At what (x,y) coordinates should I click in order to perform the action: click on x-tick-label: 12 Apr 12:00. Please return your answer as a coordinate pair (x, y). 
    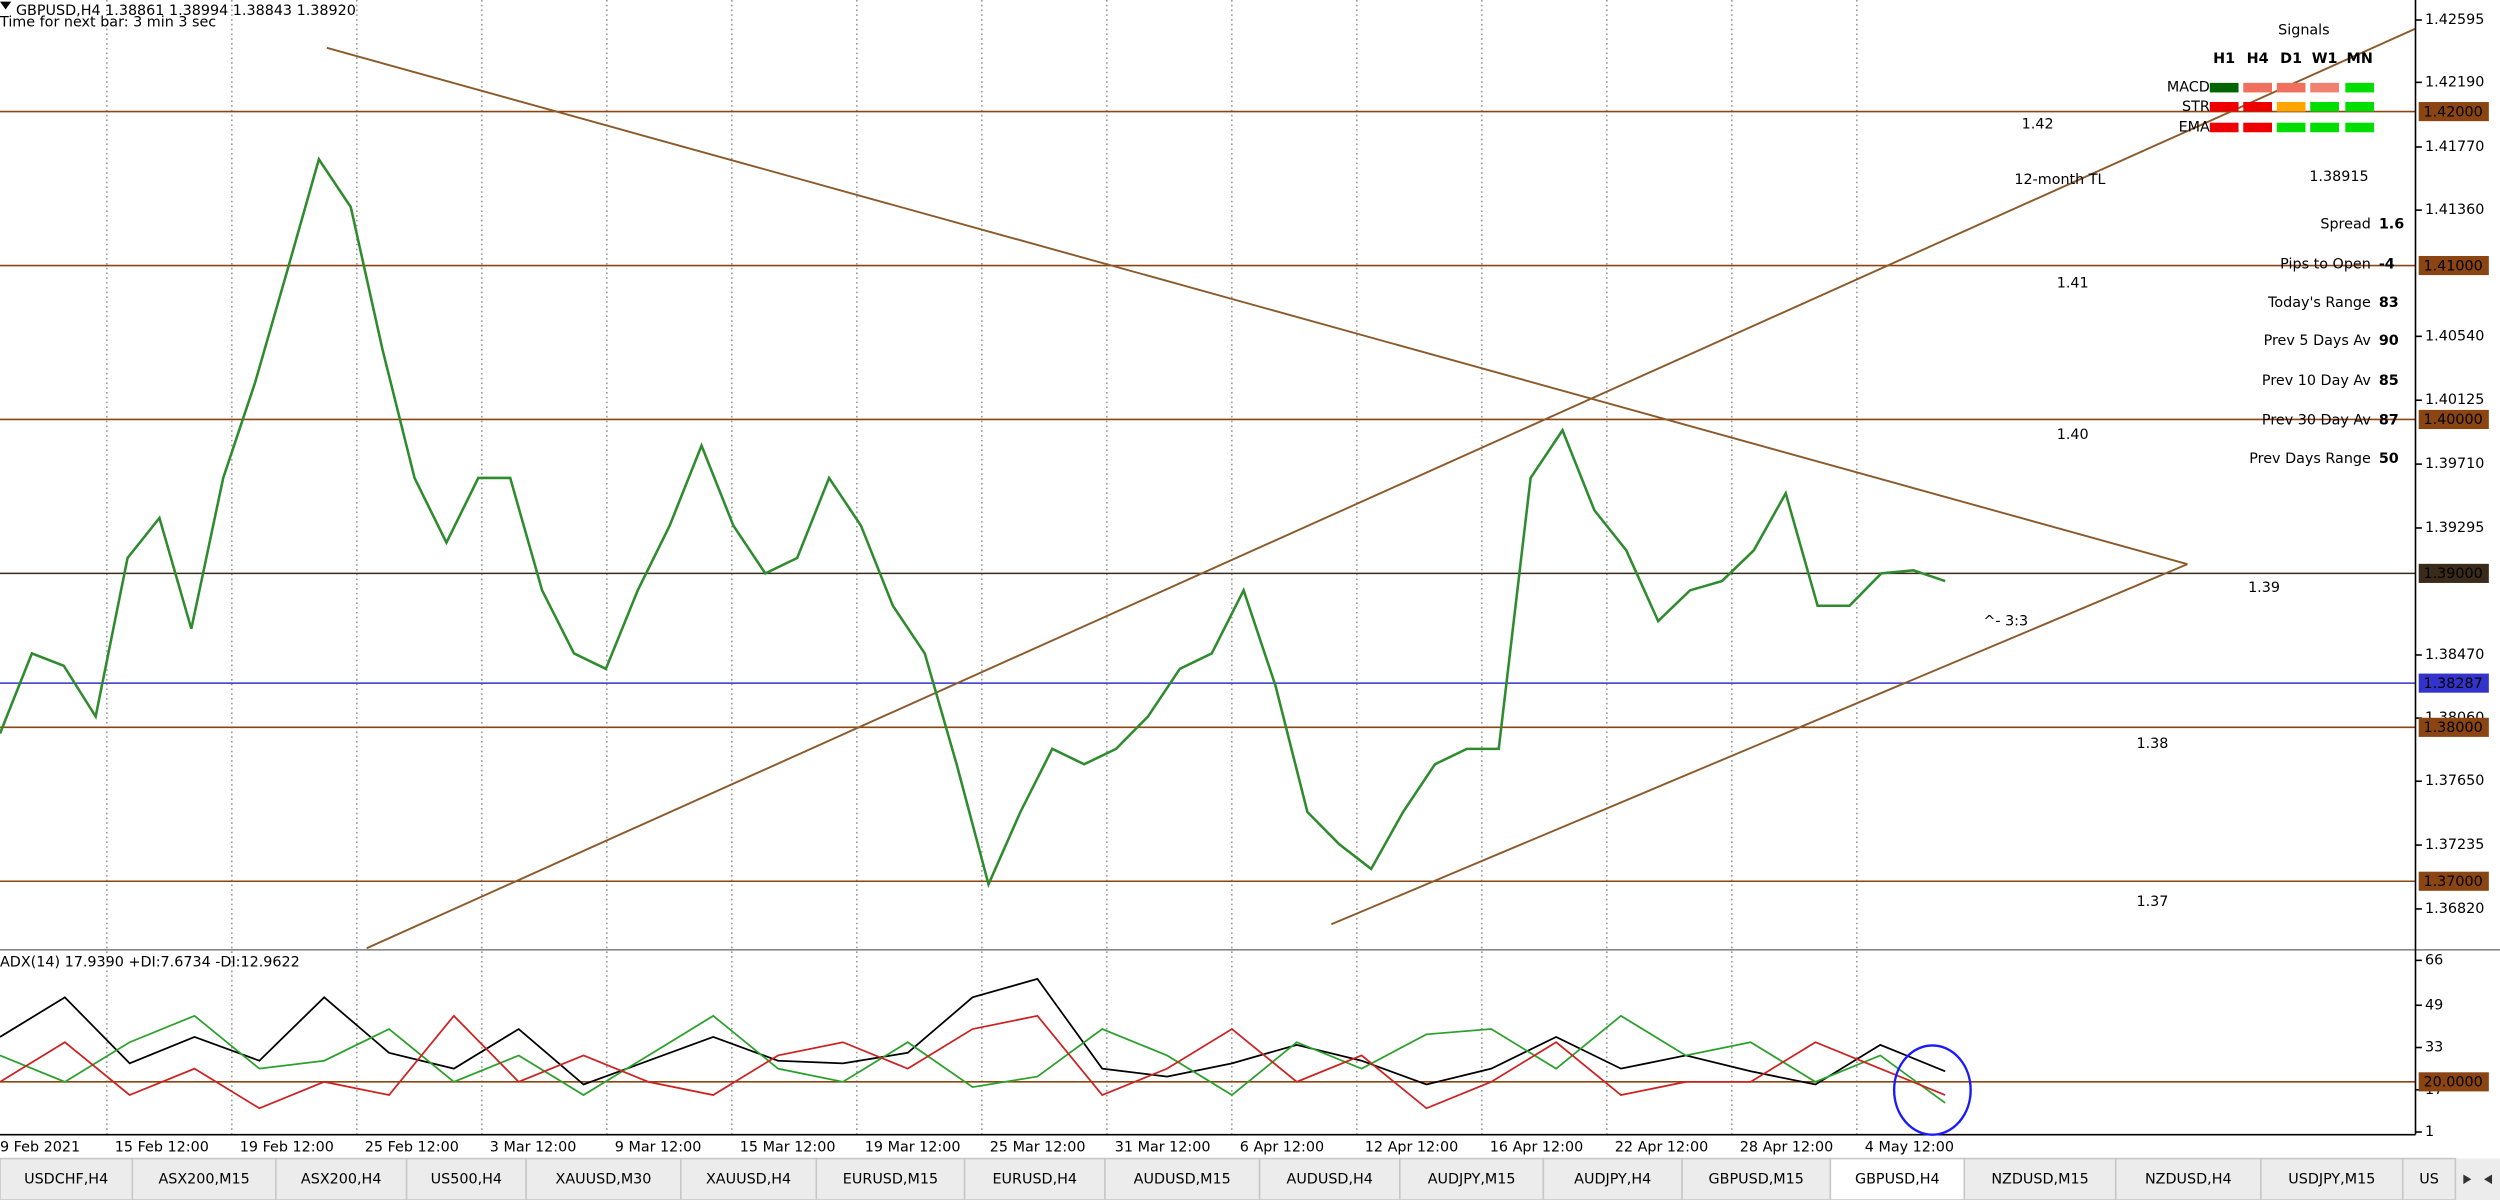
    Looking at the image, I should click on (1411, 1147).